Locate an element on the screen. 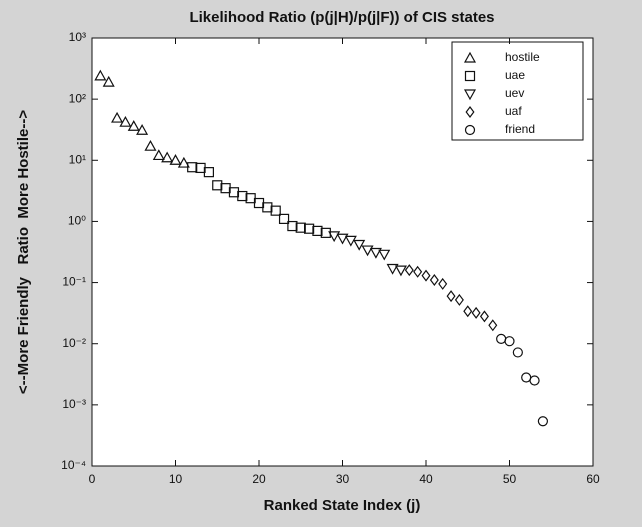 Image resolution: width=642 pixels, height=527 pixels. legend-label: friend is located at coordinates (520, 129).